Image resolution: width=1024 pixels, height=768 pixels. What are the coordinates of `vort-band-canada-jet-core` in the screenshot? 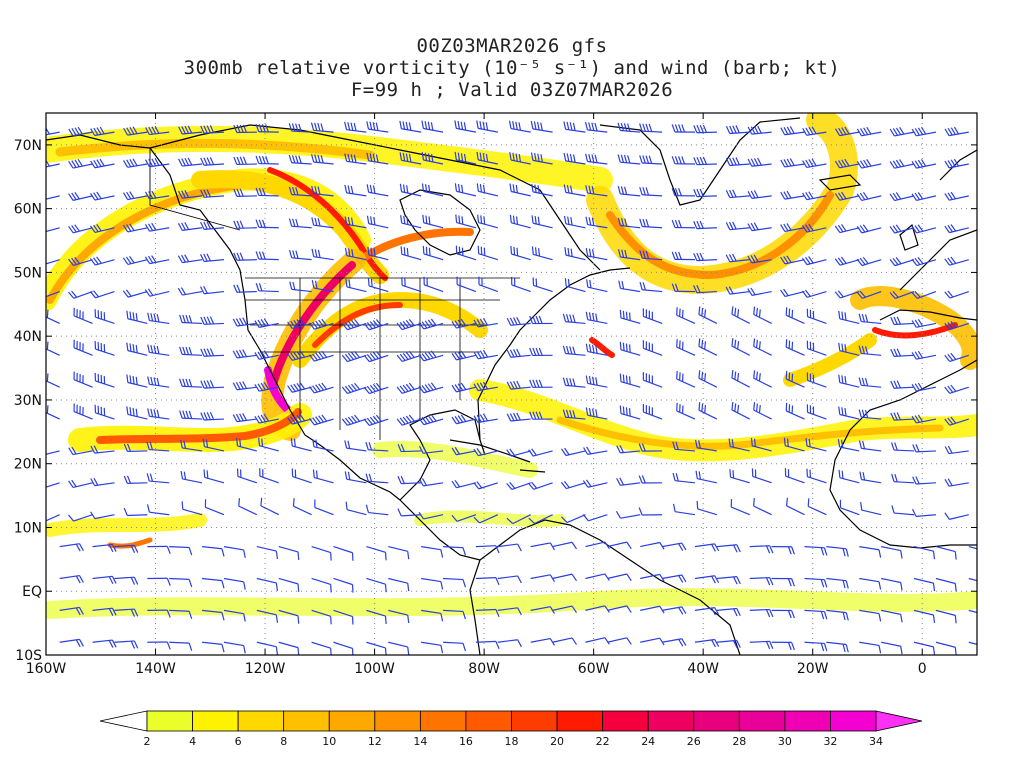 It's located at (327, 224).